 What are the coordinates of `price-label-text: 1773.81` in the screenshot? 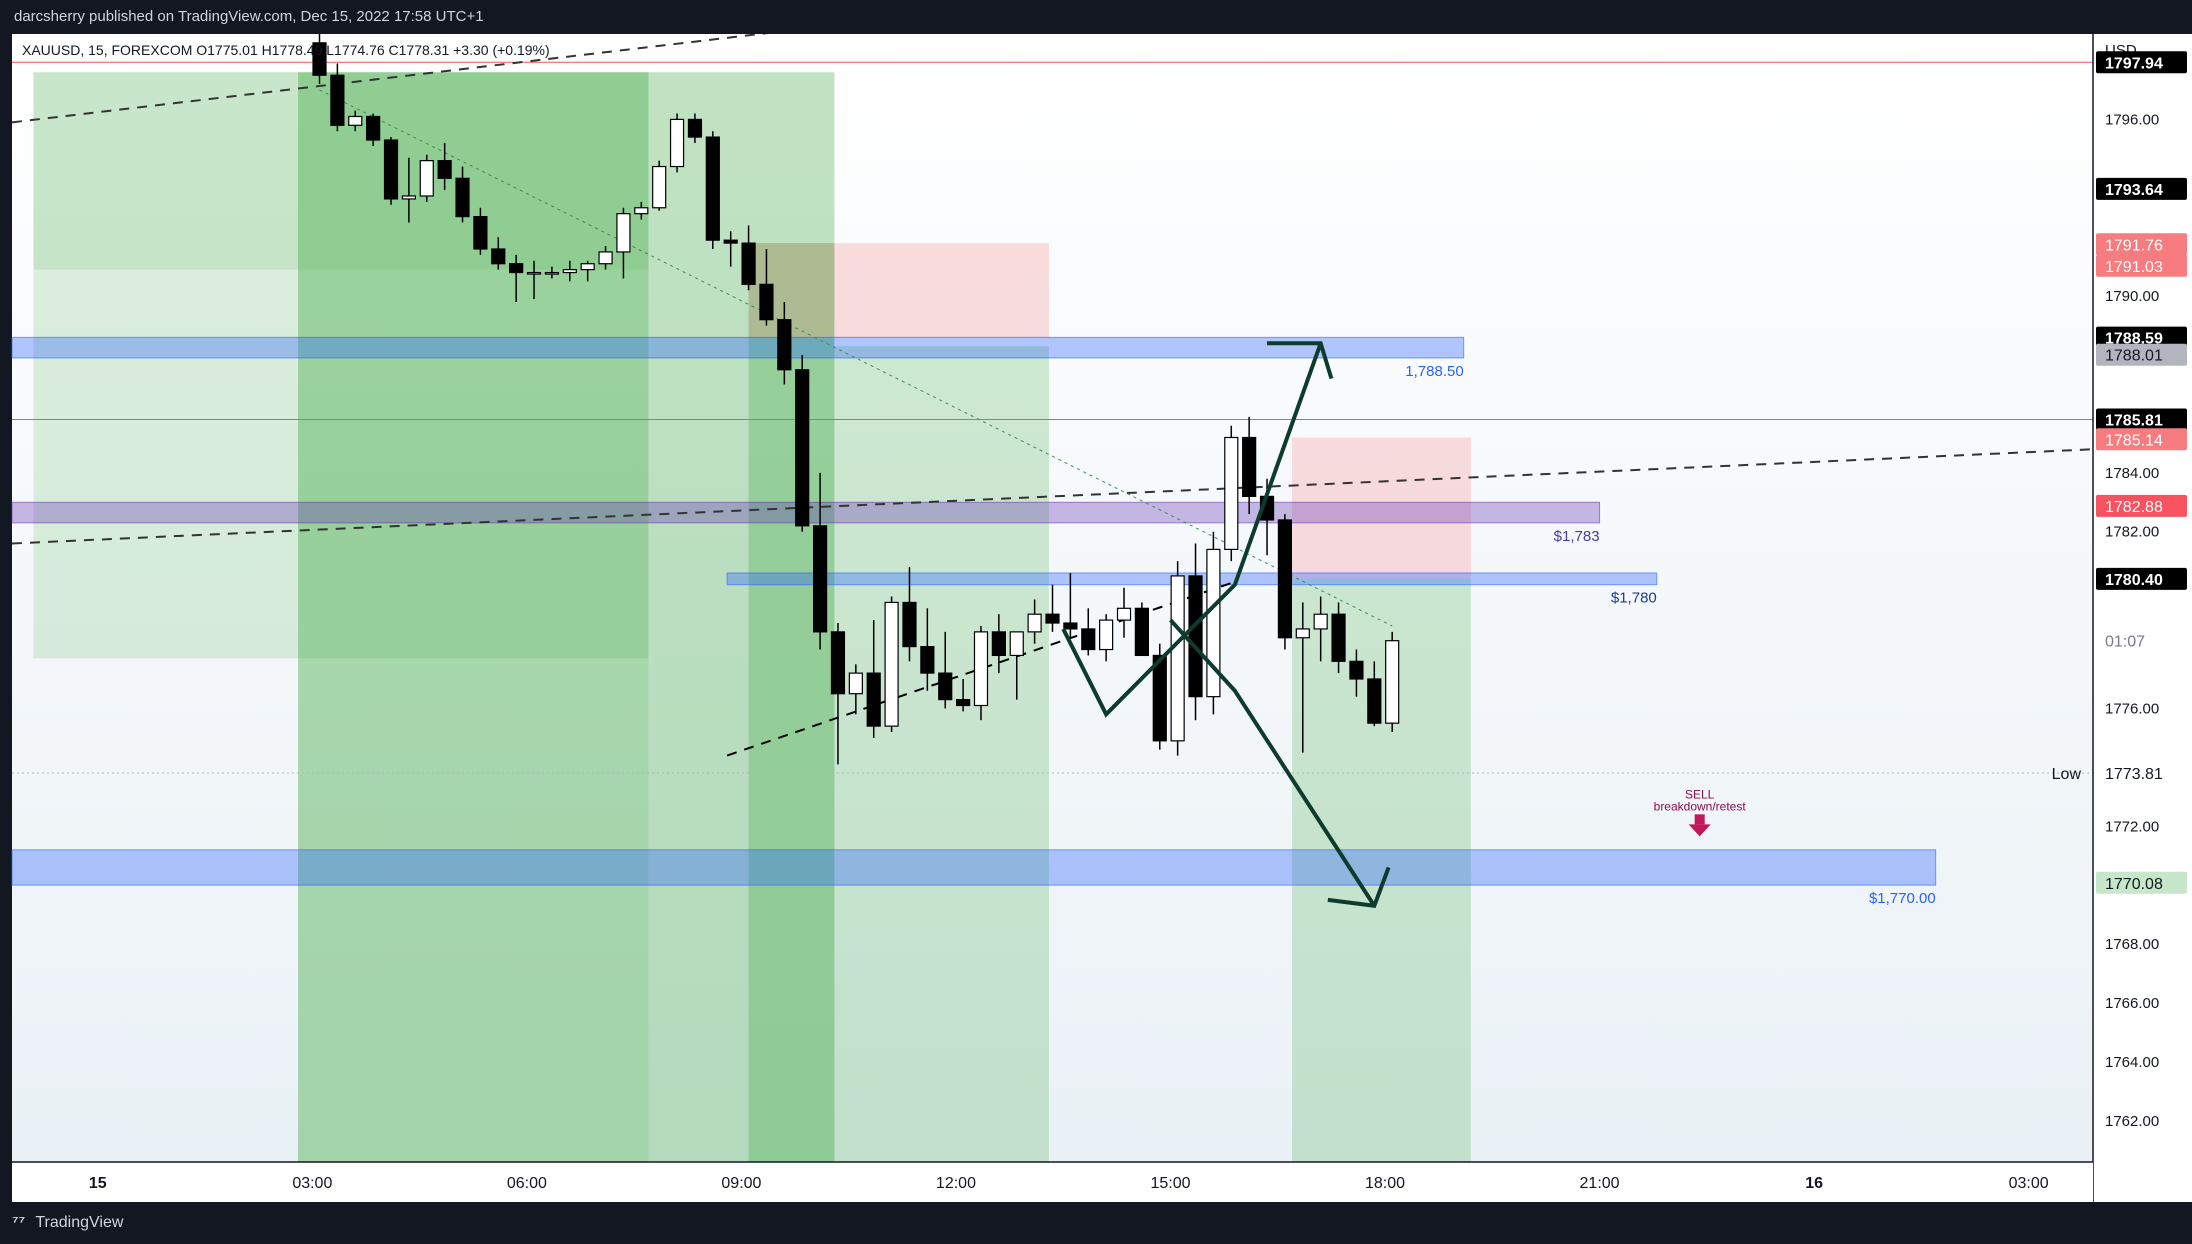 It's located at (2134, 774).